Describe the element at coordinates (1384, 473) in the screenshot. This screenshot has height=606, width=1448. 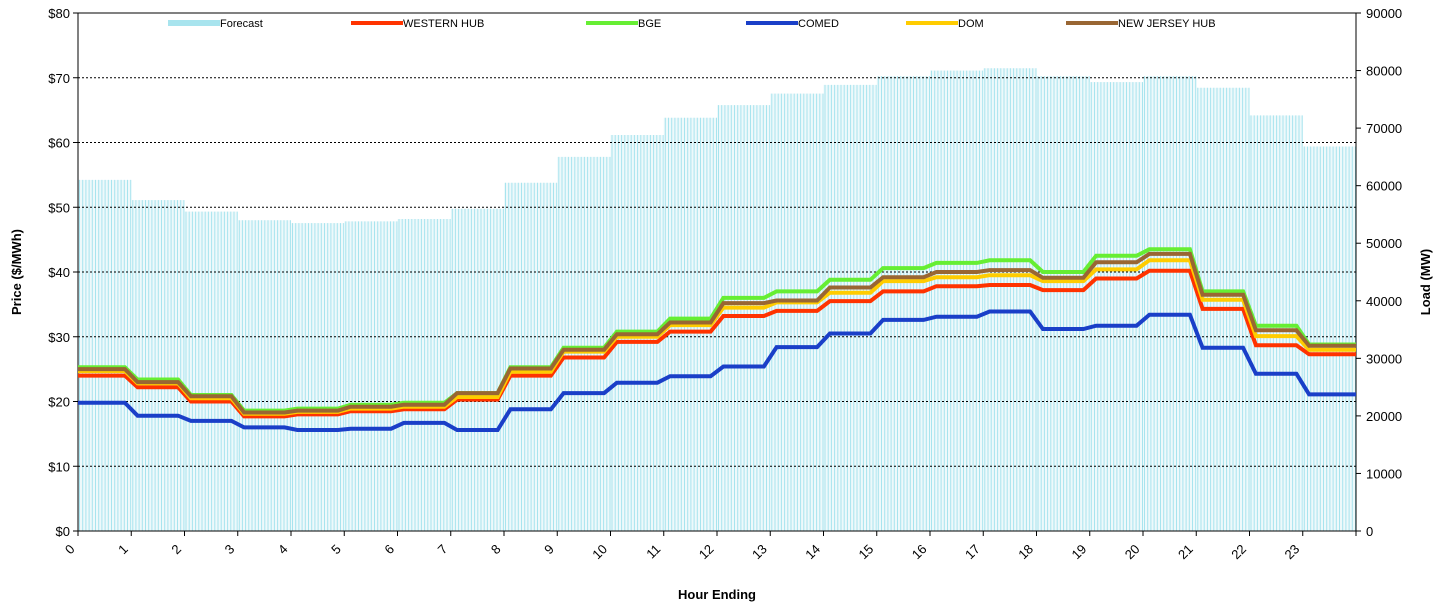
I see `y-right-tick-label: 10000` at that location.